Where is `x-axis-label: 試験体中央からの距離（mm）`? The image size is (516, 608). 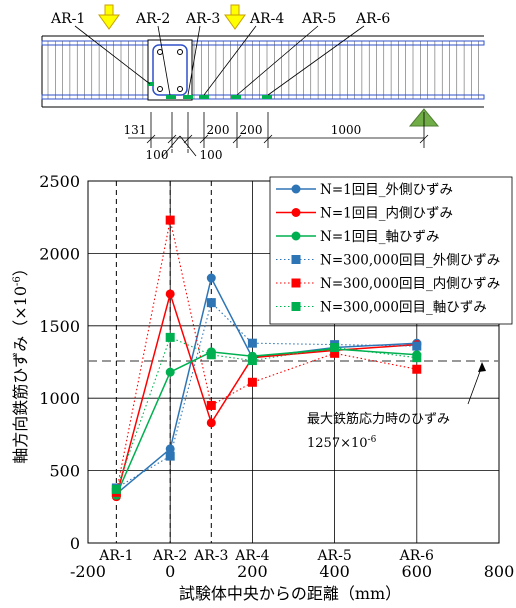 x-axis-label: 試験体中央からの距離（mm） is located at coordinates (290, 593).